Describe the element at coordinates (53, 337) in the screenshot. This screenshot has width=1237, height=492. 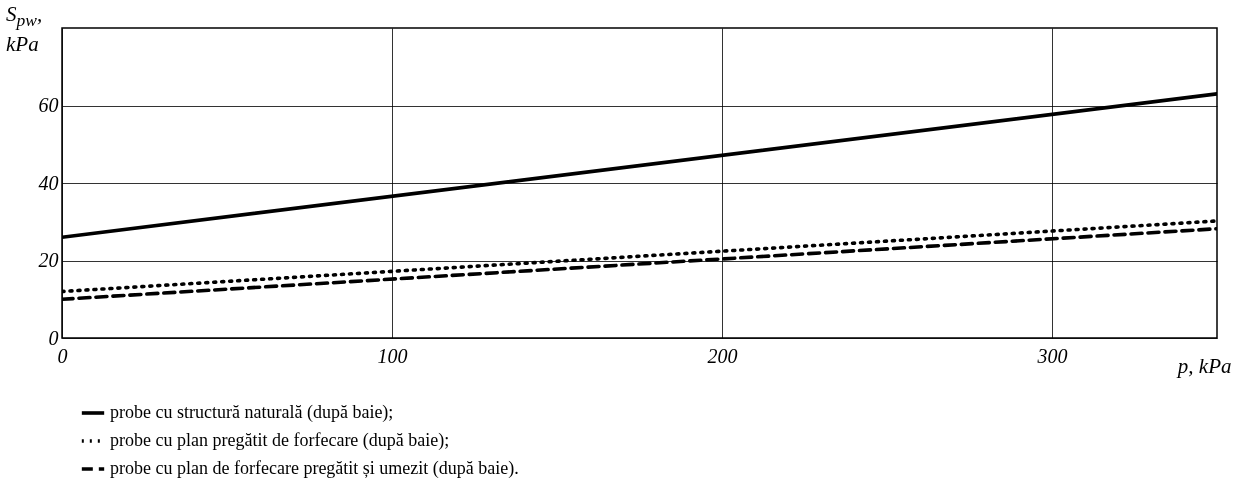
I see `y-tick-label: 0` at that location.